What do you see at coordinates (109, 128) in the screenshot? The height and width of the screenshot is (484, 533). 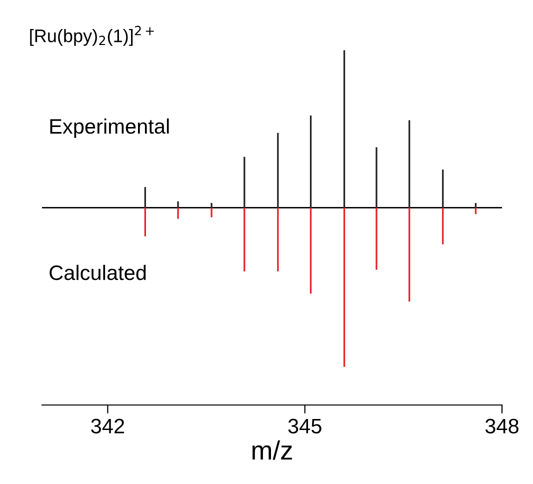 I see `text: Experimental` at bounding box center [109, 128].